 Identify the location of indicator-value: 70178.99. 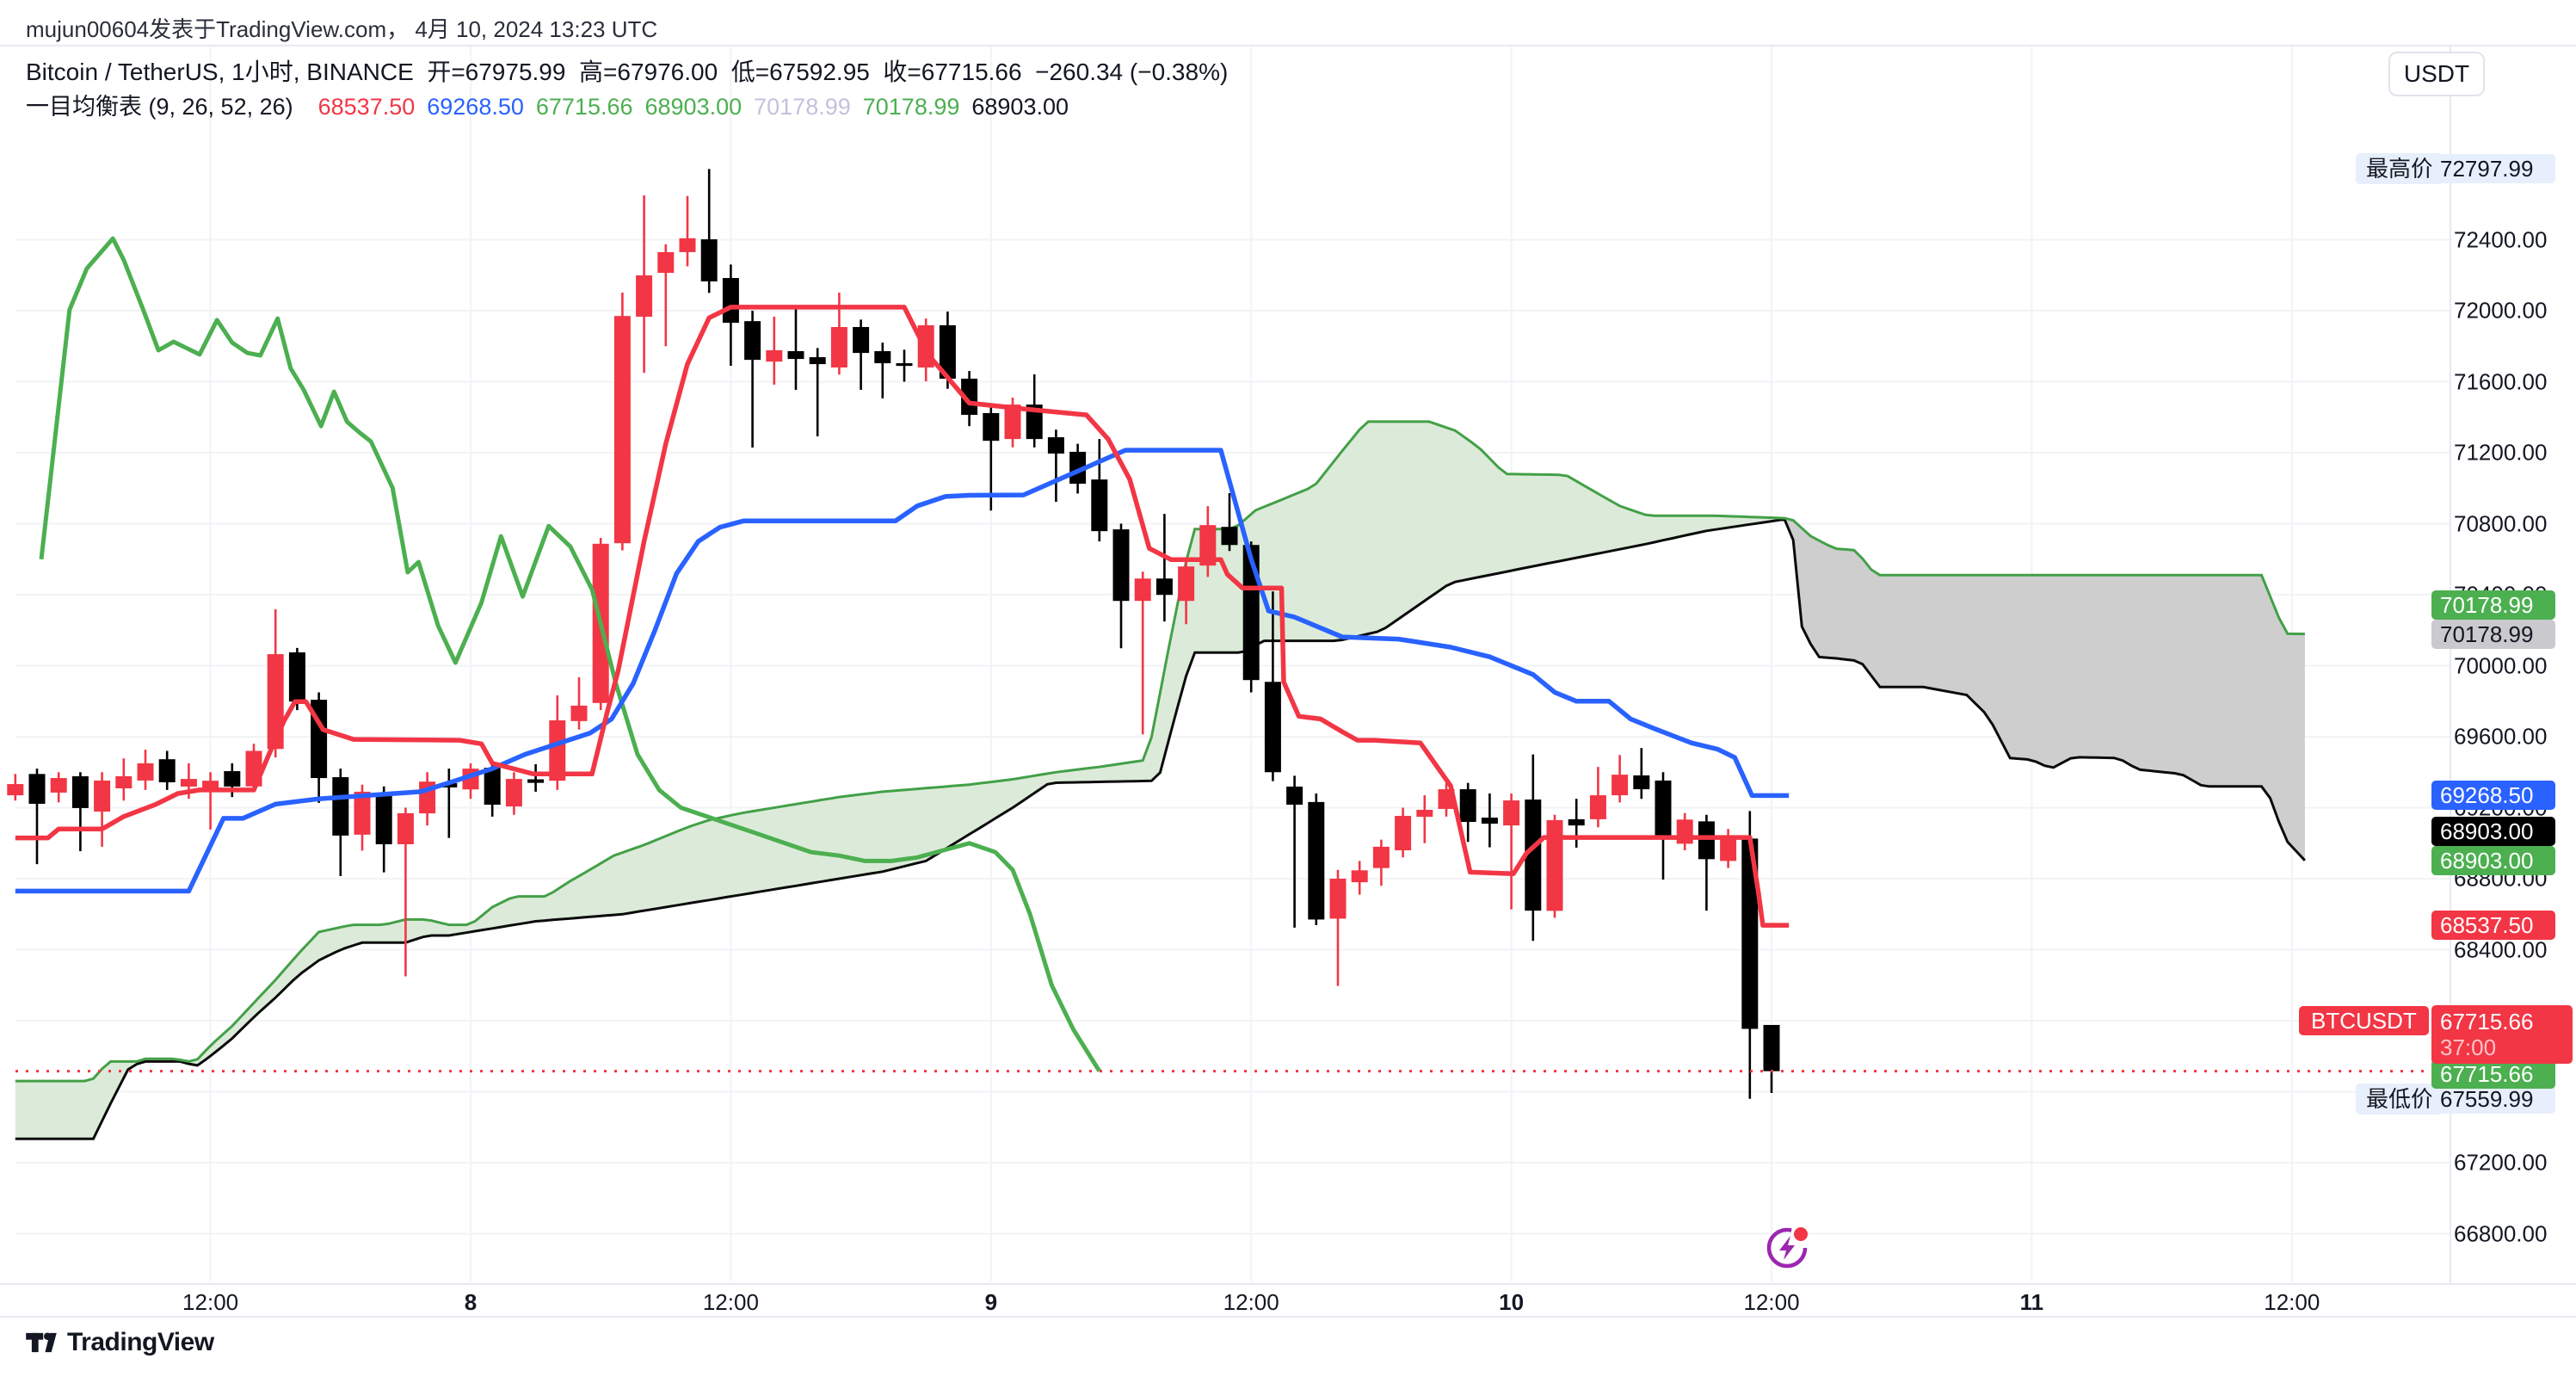
(911, 107).